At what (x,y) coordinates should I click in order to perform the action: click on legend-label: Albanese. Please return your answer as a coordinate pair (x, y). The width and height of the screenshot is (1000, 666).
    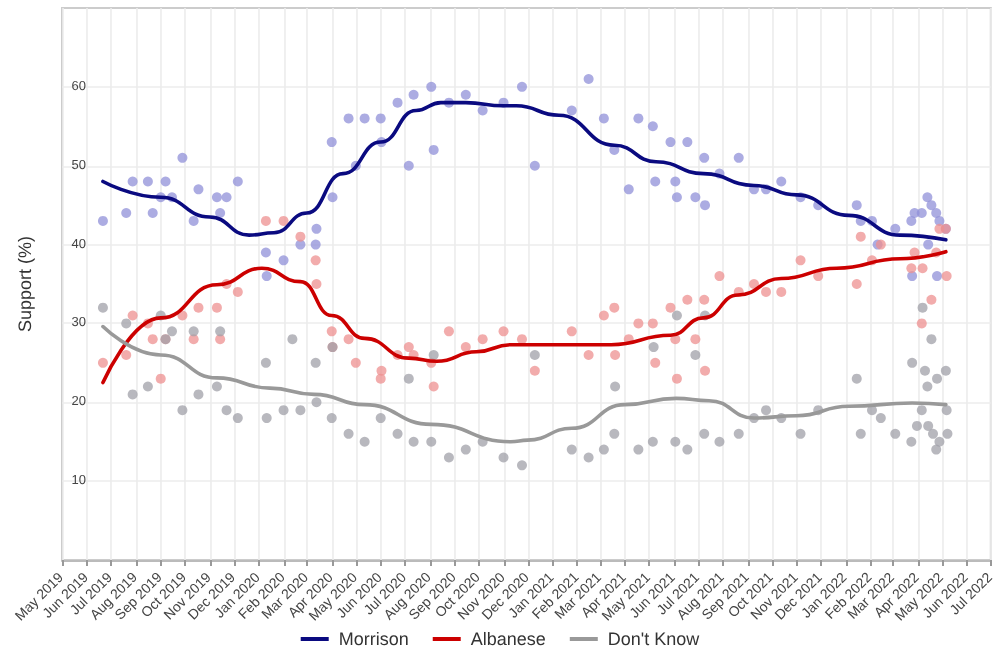
    Looking at the image, I should click on (508, 639).